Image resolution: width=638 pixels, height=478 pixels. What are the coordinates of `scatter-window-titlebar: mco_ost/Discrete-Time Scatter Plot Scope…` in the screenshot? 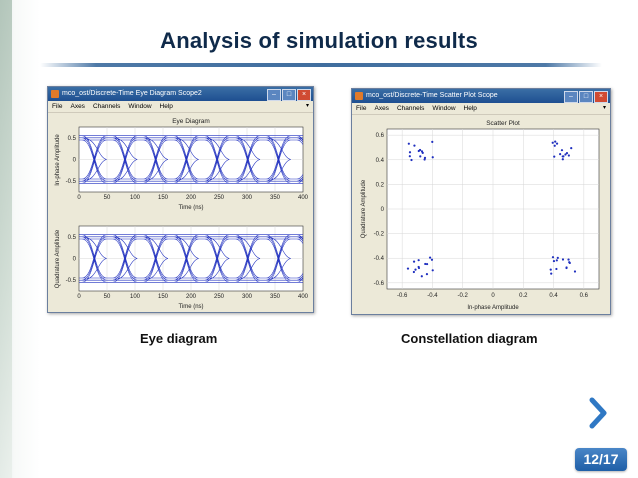 It's located at (481, 96).